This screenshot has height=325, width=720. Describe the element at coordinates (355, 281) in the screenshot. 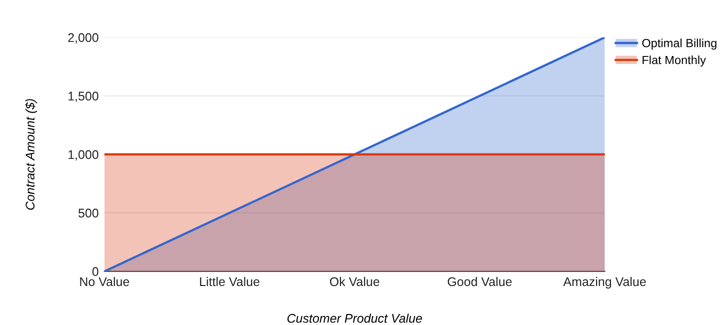

I see `x-tick-label: Ok Value` at that location.